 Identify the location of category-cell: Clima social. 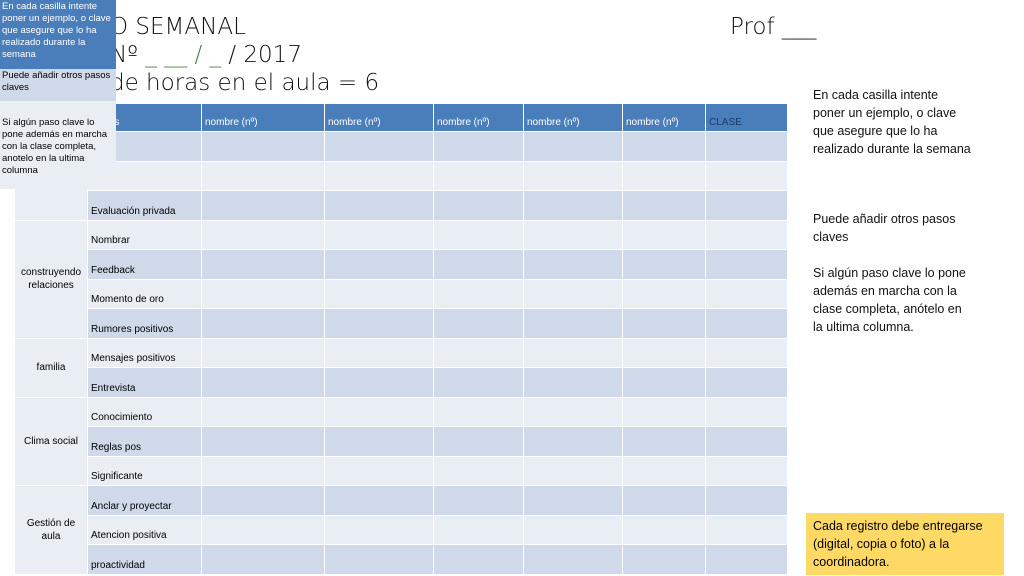
(51, 441).